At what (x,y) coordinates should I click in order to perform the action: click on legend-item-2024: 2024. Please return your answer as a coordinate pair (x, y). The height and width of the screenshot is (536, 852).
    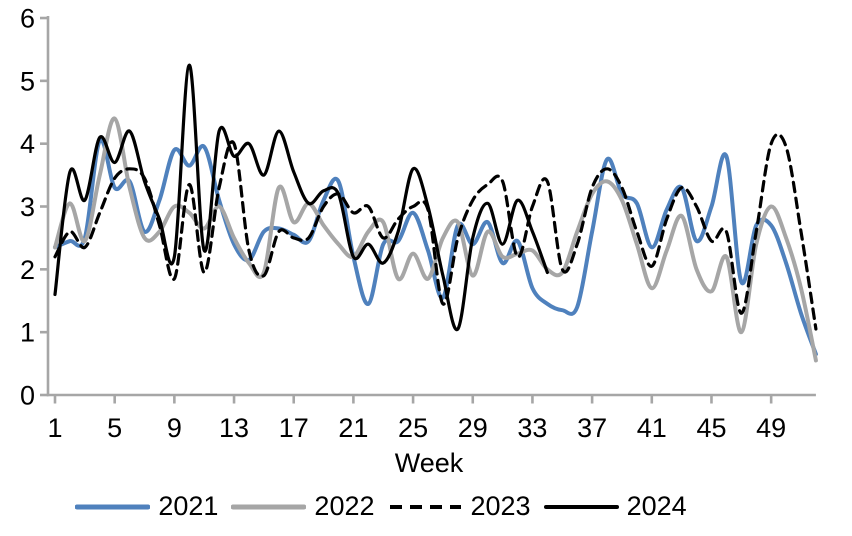
    Looking at the image, I should click on (615, 506).